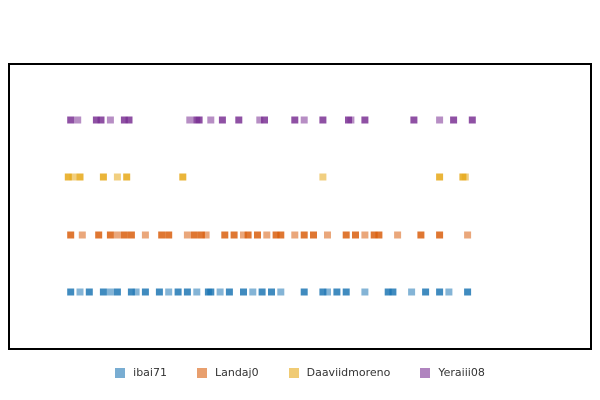 The height and width of the screenshot is (400, 600). I want to click on legend-swatch-yeraiii08, so click(425, 372).